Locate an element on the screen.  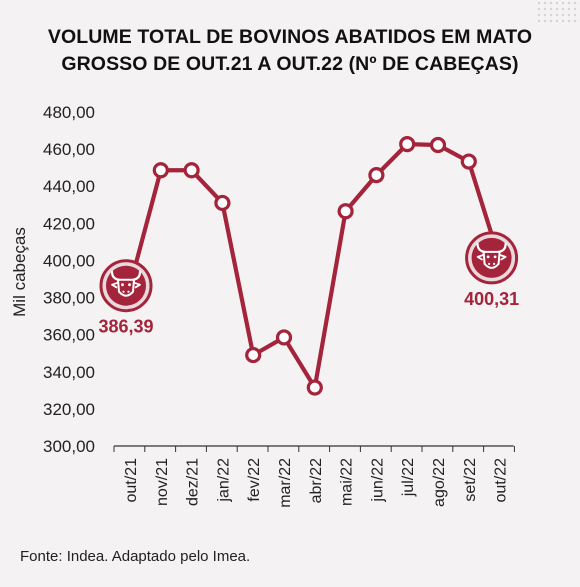
y-tick-label: 300,00 is located at coordinates (69, 446).